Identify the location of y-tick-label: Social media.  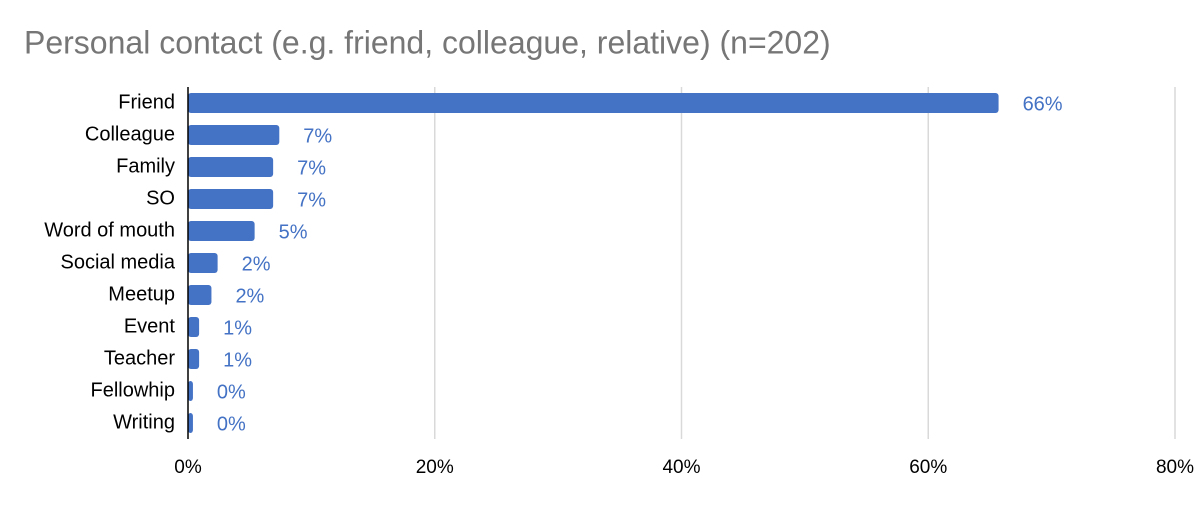
(117, 262).